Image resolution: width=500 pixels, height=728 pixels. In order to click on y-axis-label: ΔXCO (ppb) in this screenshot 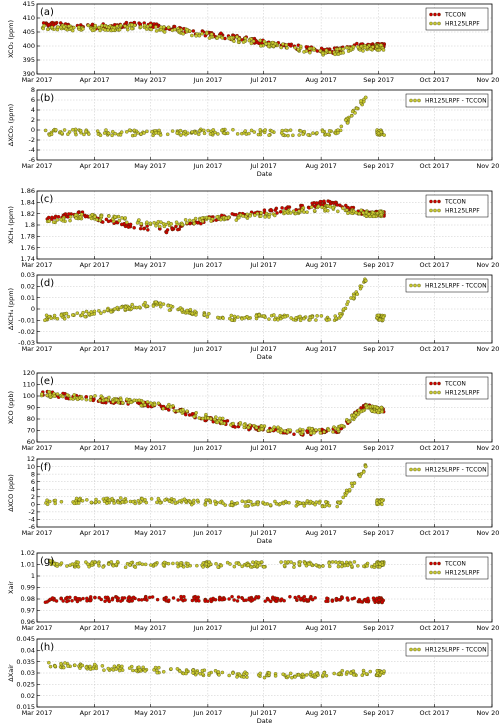, I will do `click(11, 493)`.